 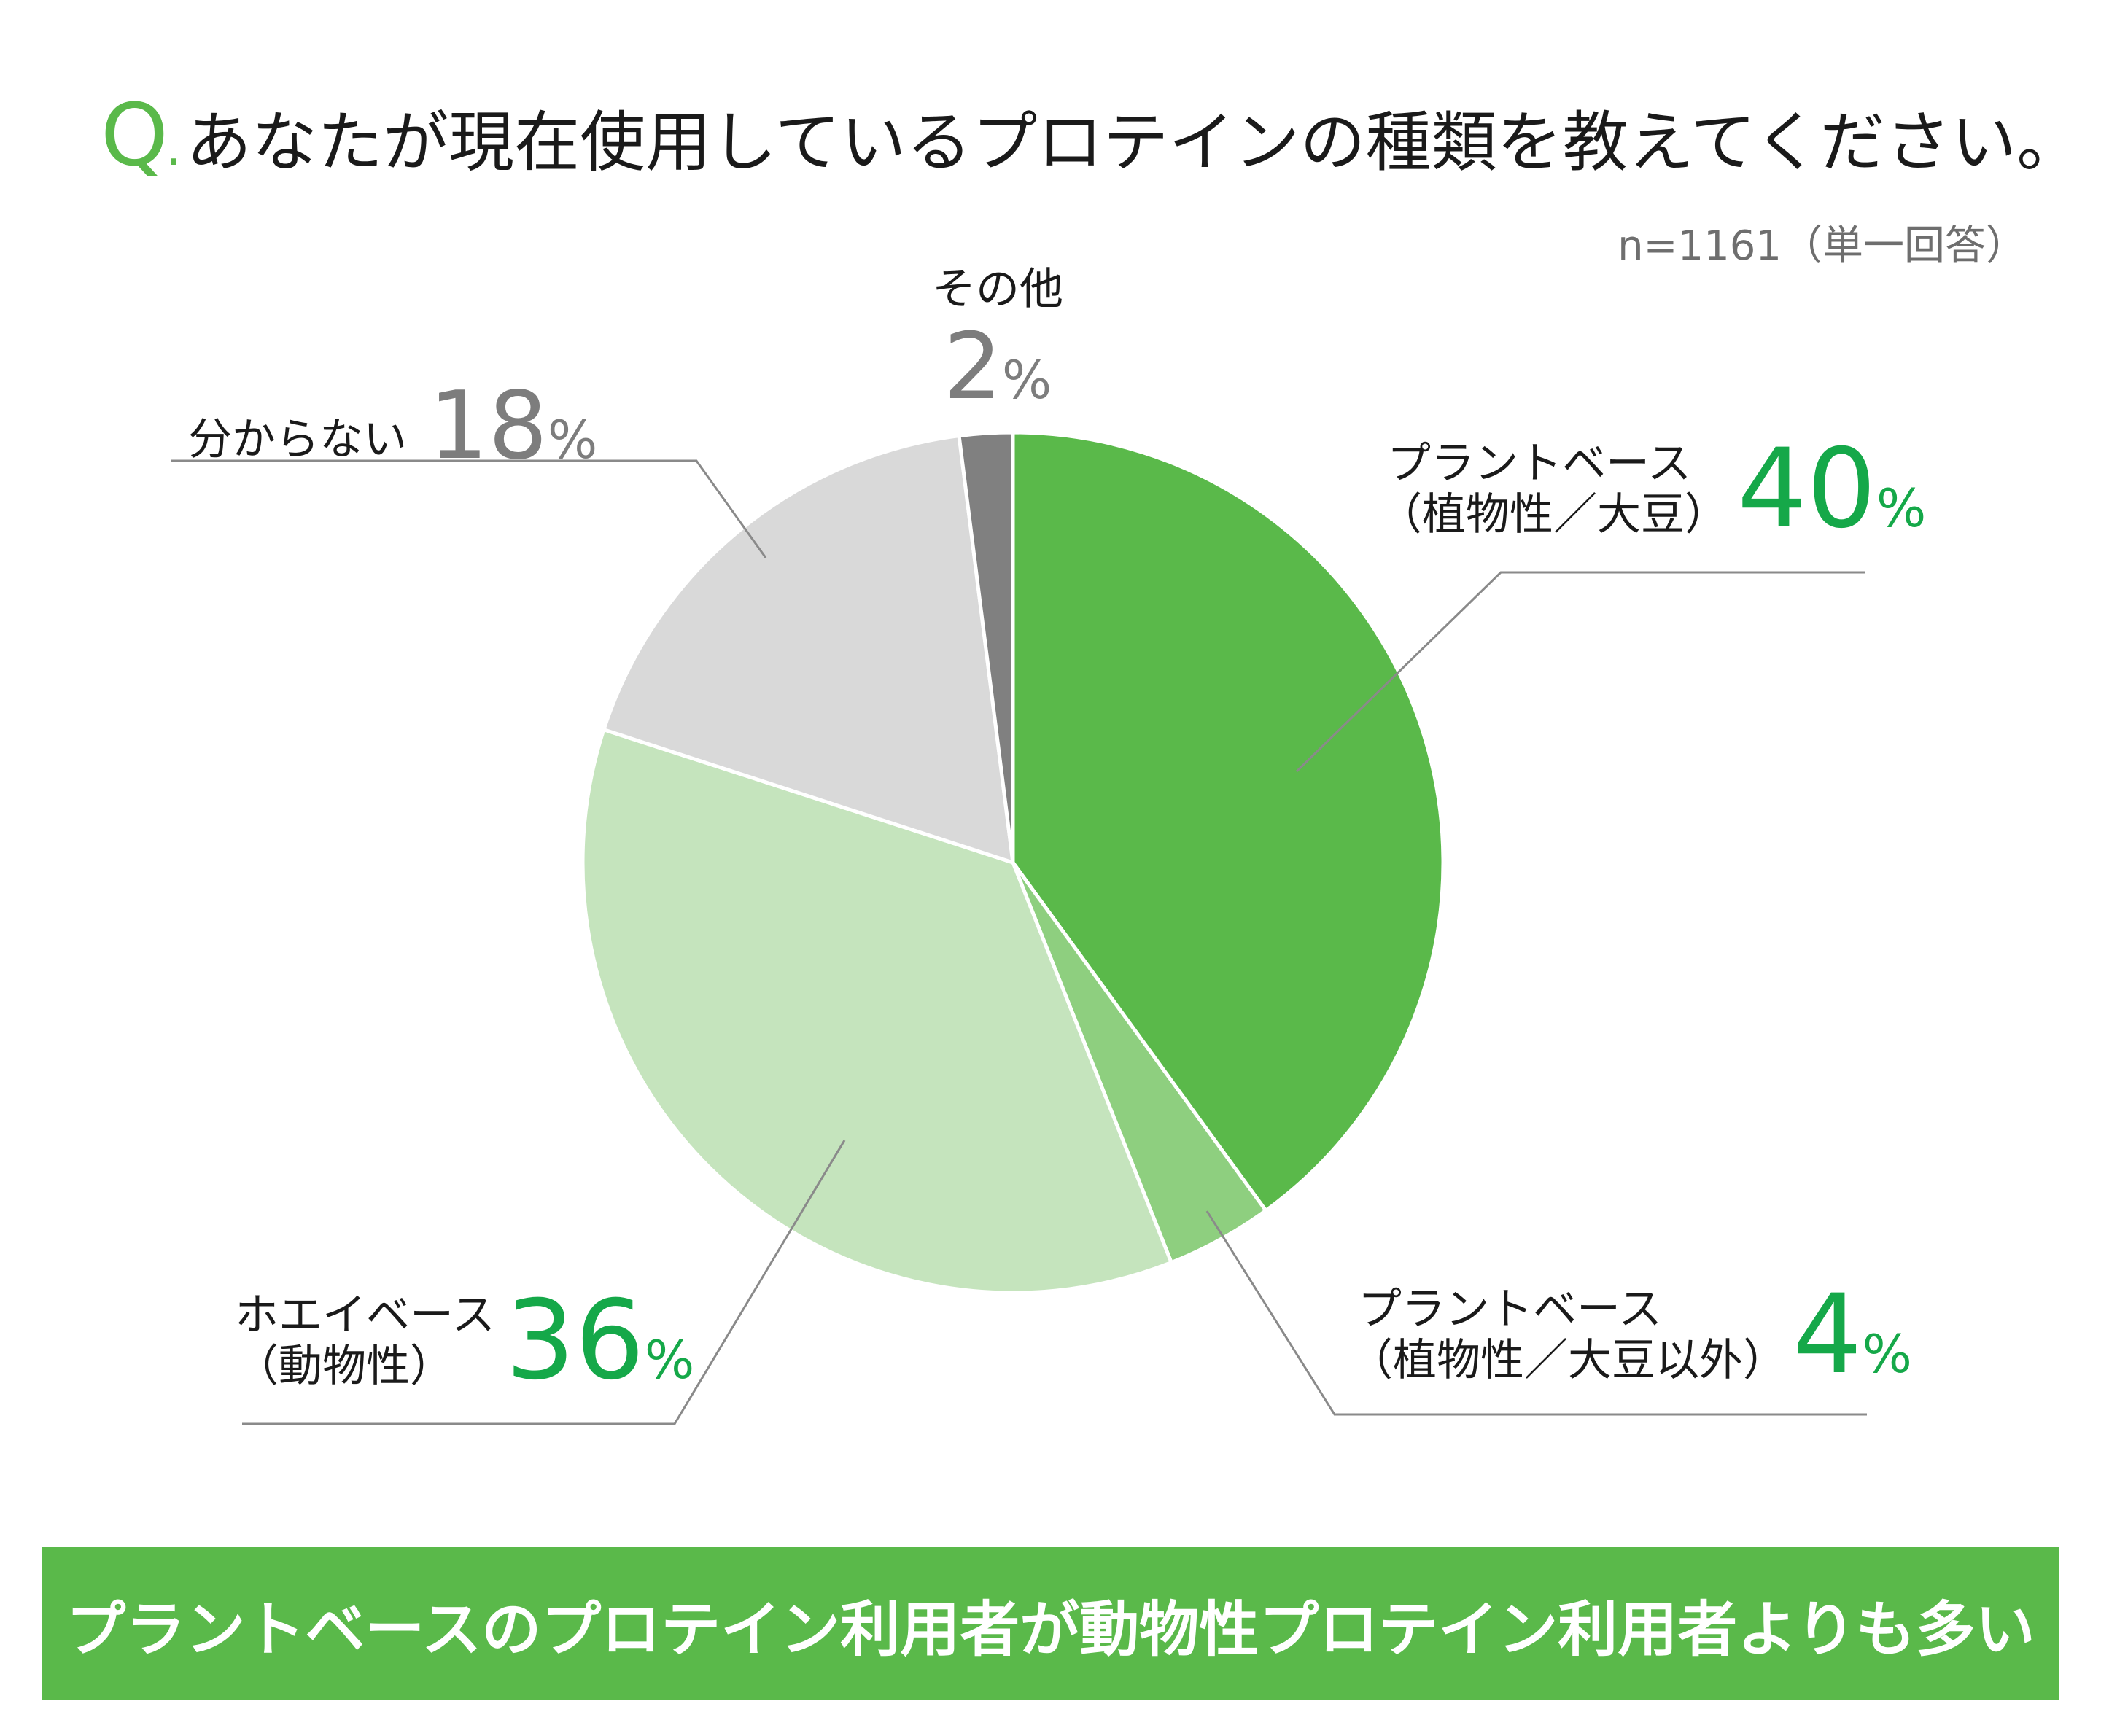 I want to click on label-plant-soy-line2: （植物性／大豆）, so click(x=1553, y=514).